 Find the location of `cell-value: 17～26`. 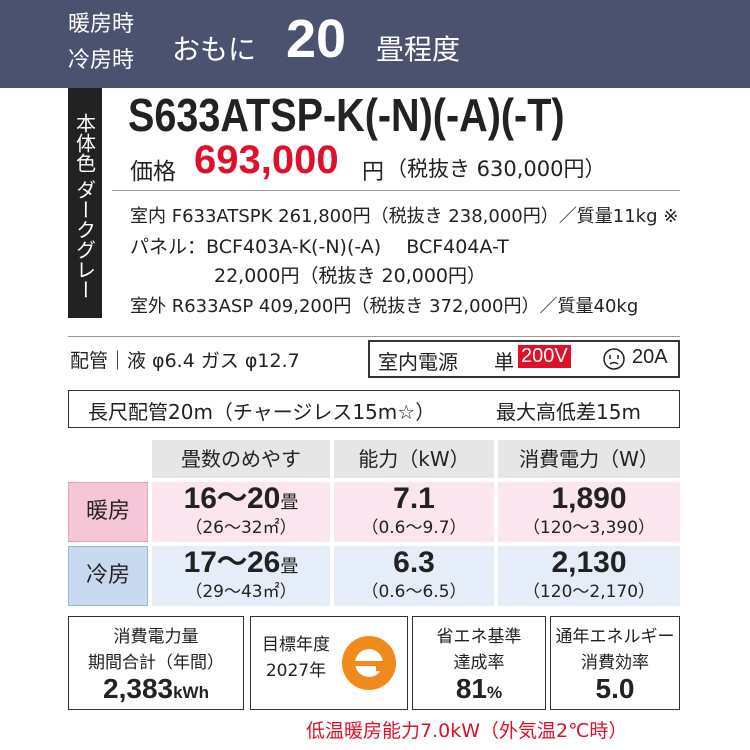

cell-value: 17～26 is located at coordinates (232, 562).